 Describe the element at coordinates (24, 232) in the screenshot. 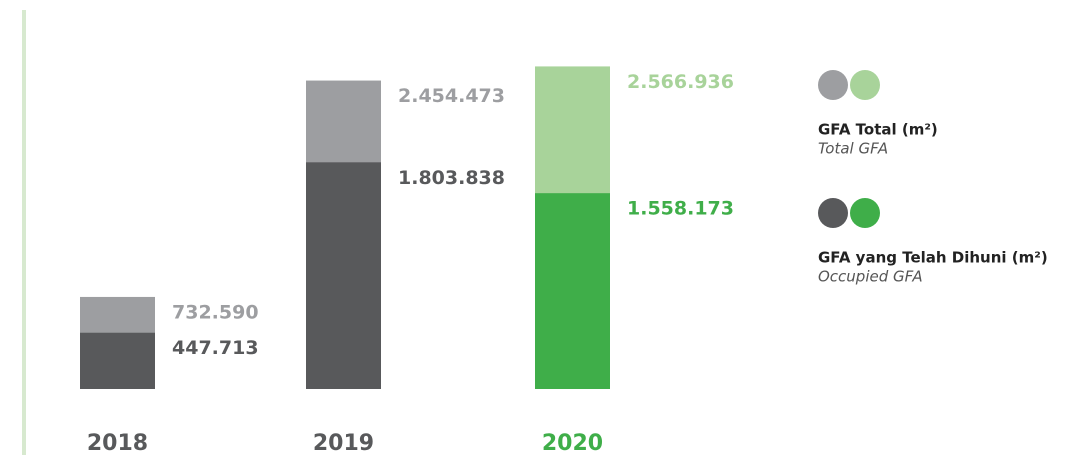

I see `axis-line` at that location.